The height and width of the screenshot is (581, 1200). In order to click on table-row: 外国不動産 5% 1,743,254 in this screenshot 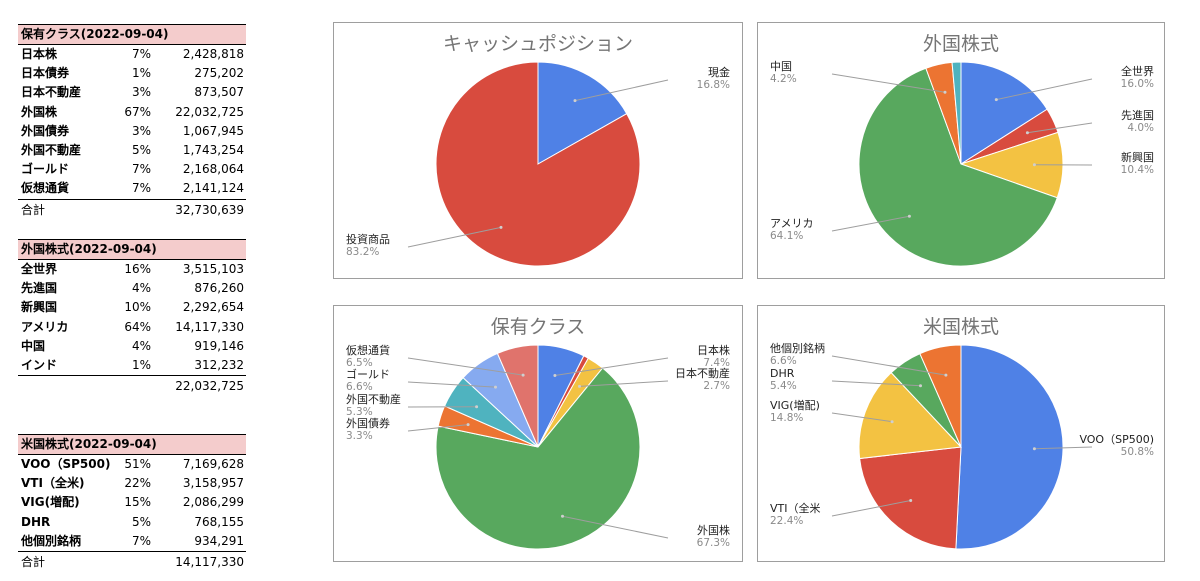, I will do `click(132, 150)`.